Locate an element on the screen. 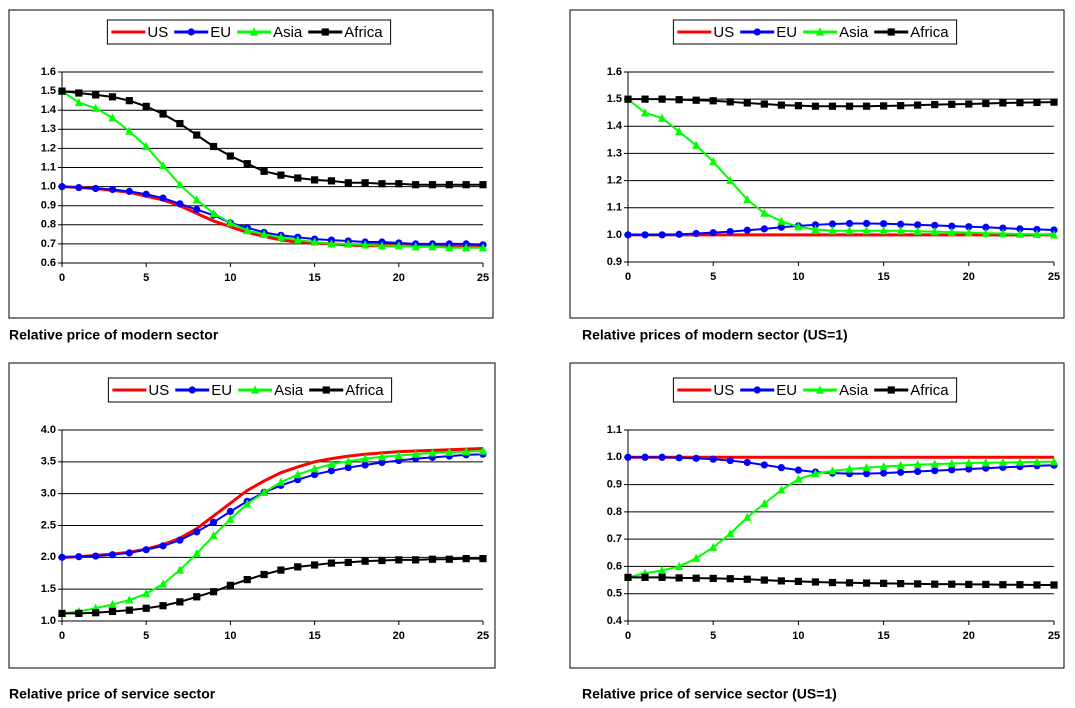  y-tick-label: 2.0 is located at coordinates (48, 557).